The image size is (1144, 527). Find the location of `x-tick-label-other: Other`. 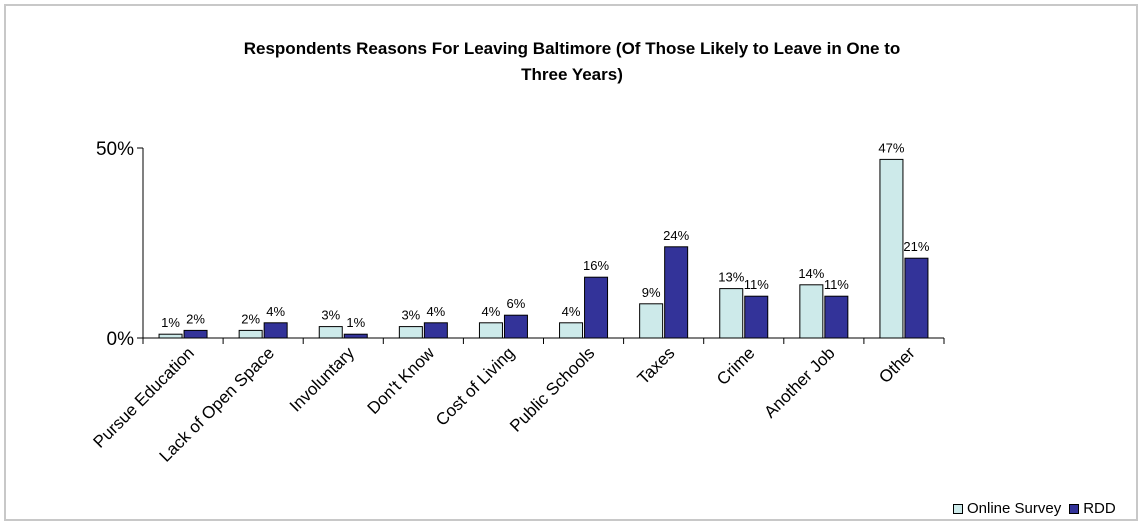

x-tick-label-other: Other is located at coordinates (897, 365).